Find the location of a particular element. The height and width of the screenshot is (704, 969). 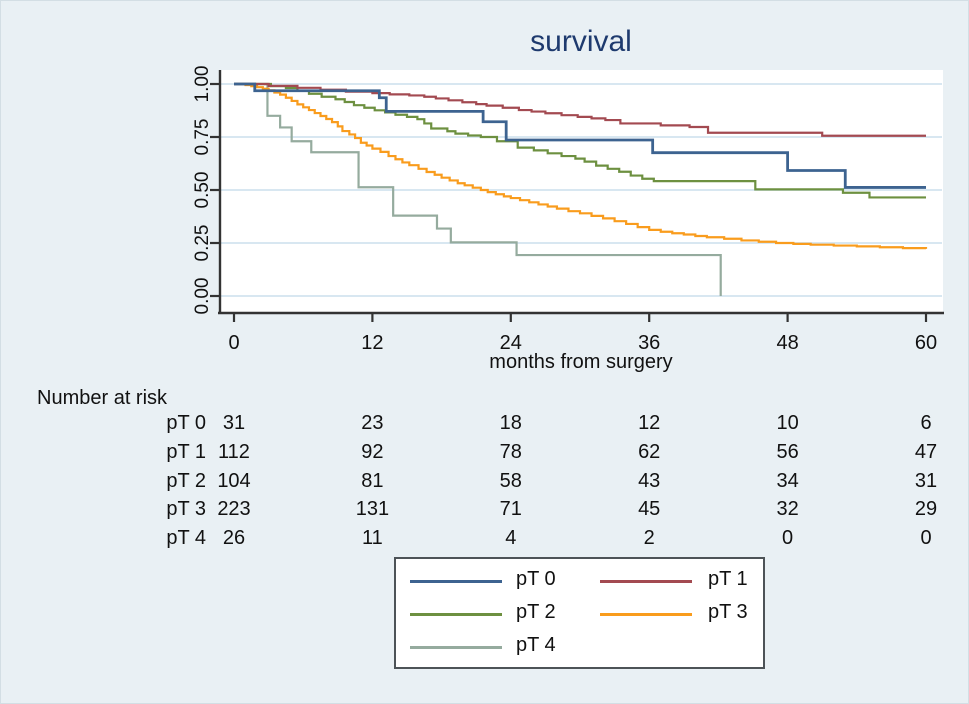

risk-count: 12 is located at coordinates (649, 423).